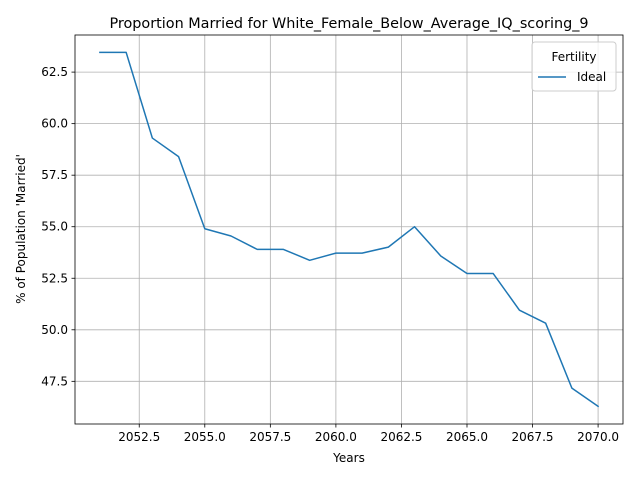 This screenshot has height=480, width=640. What do you see at coordinates (270, 437) in the screenshot?
I see `x-tick-label: 2057.5` at bounding box center [270, 437].